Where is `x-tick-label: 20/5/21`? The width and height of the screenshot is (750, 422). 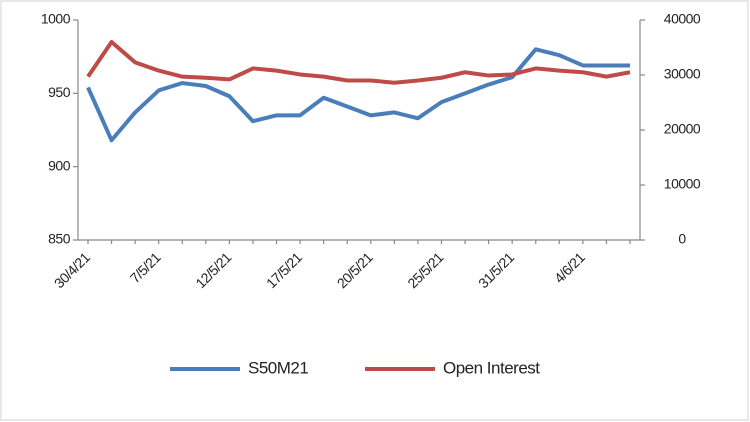
x-tick-label: 20/5/21 is located at coordinates (355, 270).